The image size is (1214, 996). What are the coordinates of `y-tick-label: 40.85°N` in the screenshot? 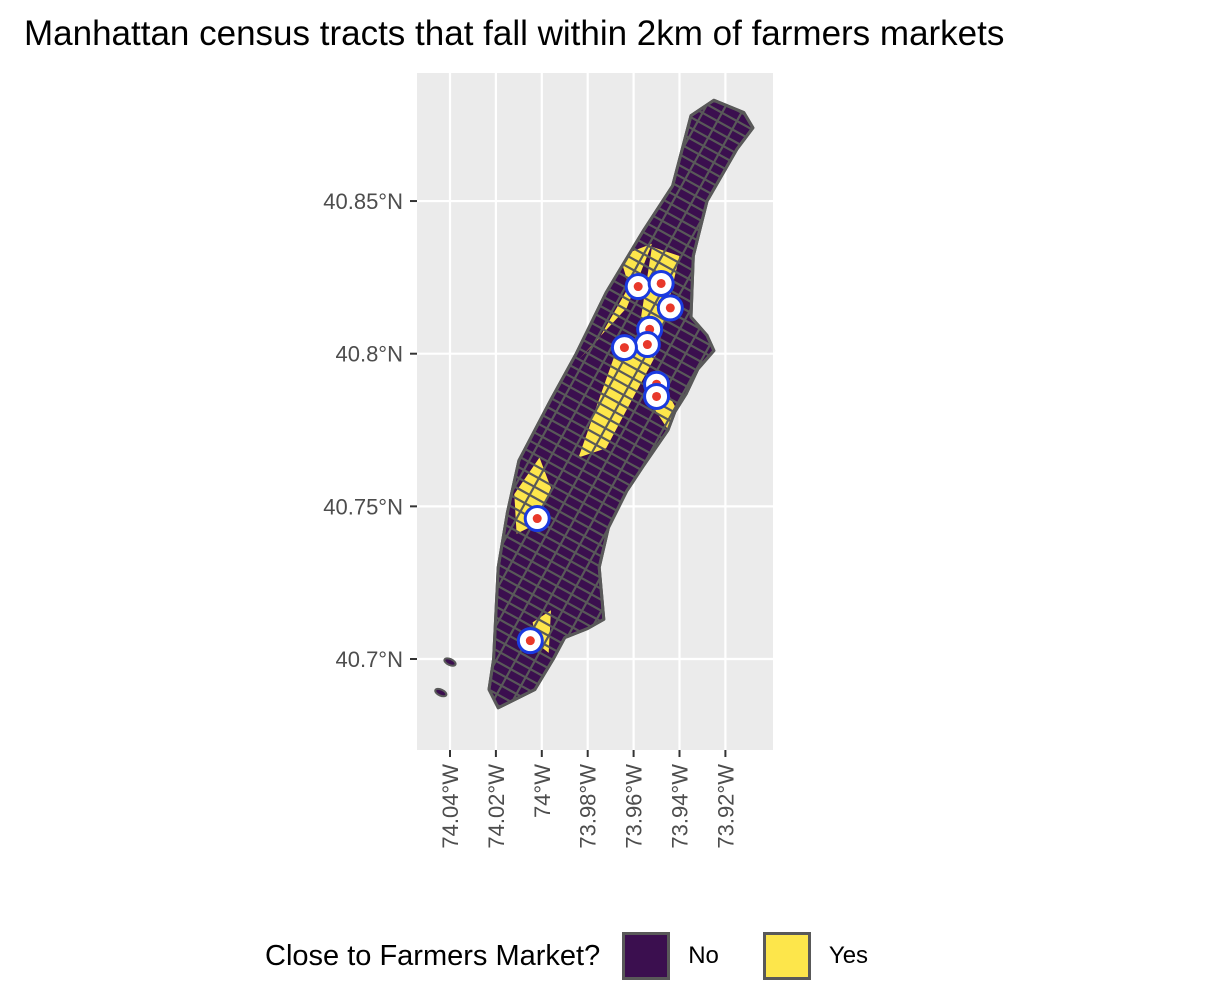 It's located at (363, 201).